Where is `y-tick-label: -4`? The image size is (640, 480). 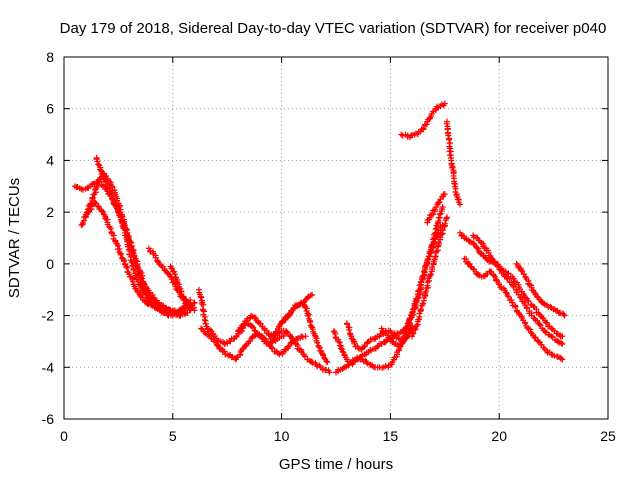 y-tick-label: -4 is located at coordinates (48, 367).